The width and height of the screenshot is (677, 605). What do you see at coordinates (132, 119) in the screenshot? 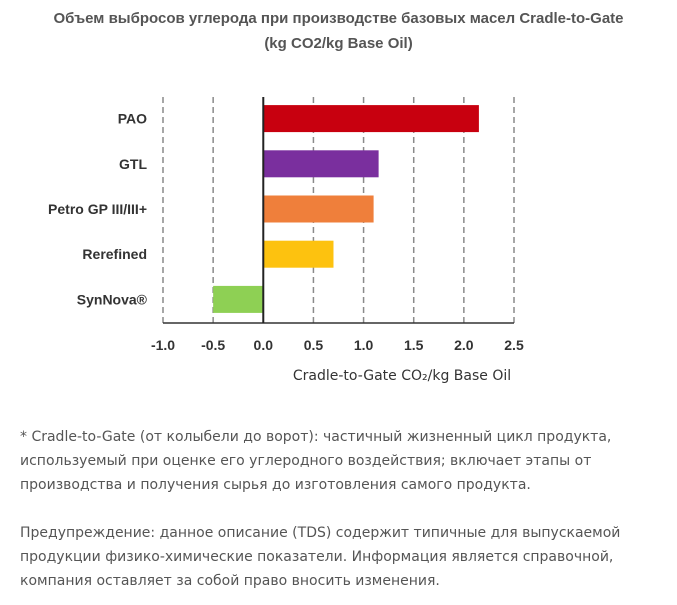
I see `category-label-0: PAO` at bounding box center [132, 119].